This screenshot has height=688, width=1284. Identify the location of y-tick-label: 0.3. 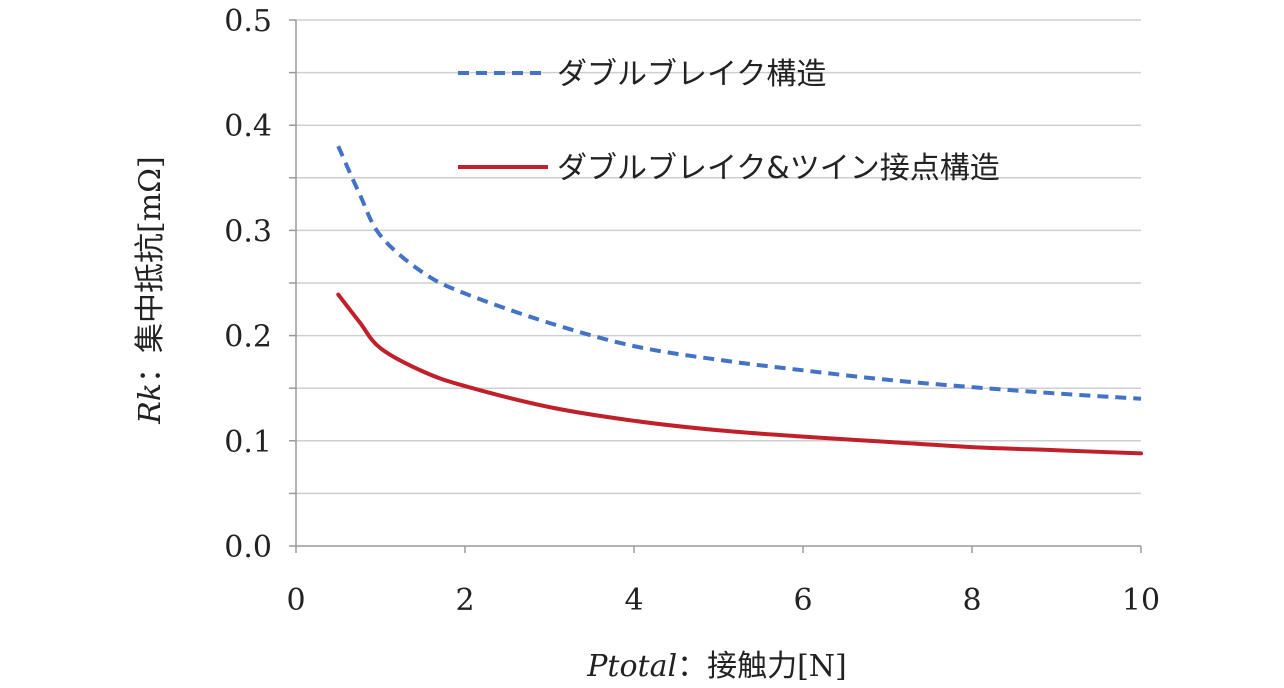
(248, 231).